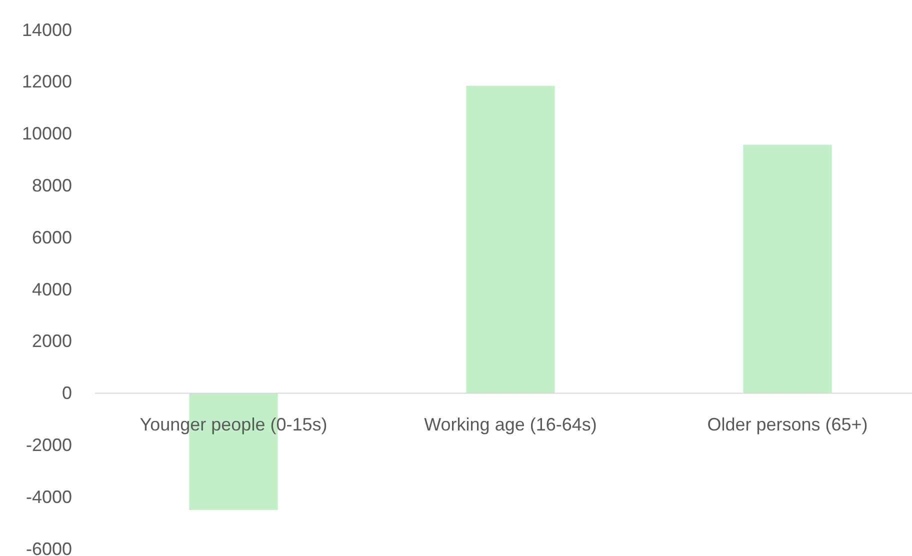 This screenshot has width=912, height=556. Describe the element at coordinates (47, 134) in the screenshot. I see `y-tick-label: 10000` at that location.